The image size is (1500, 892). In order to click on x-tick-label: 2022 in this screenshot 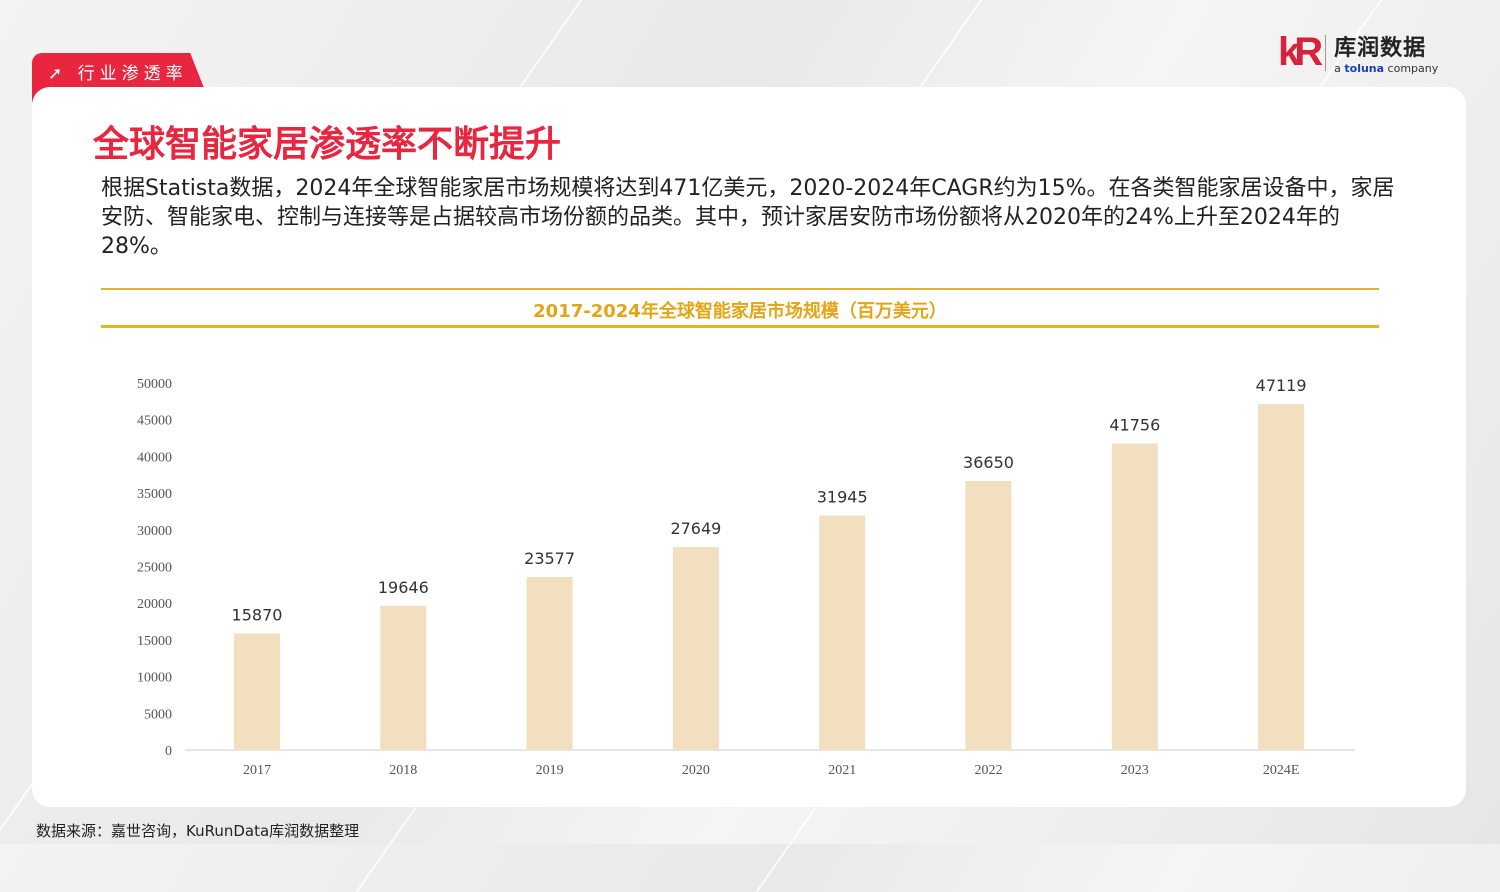, I will do `click(989, 770)`.